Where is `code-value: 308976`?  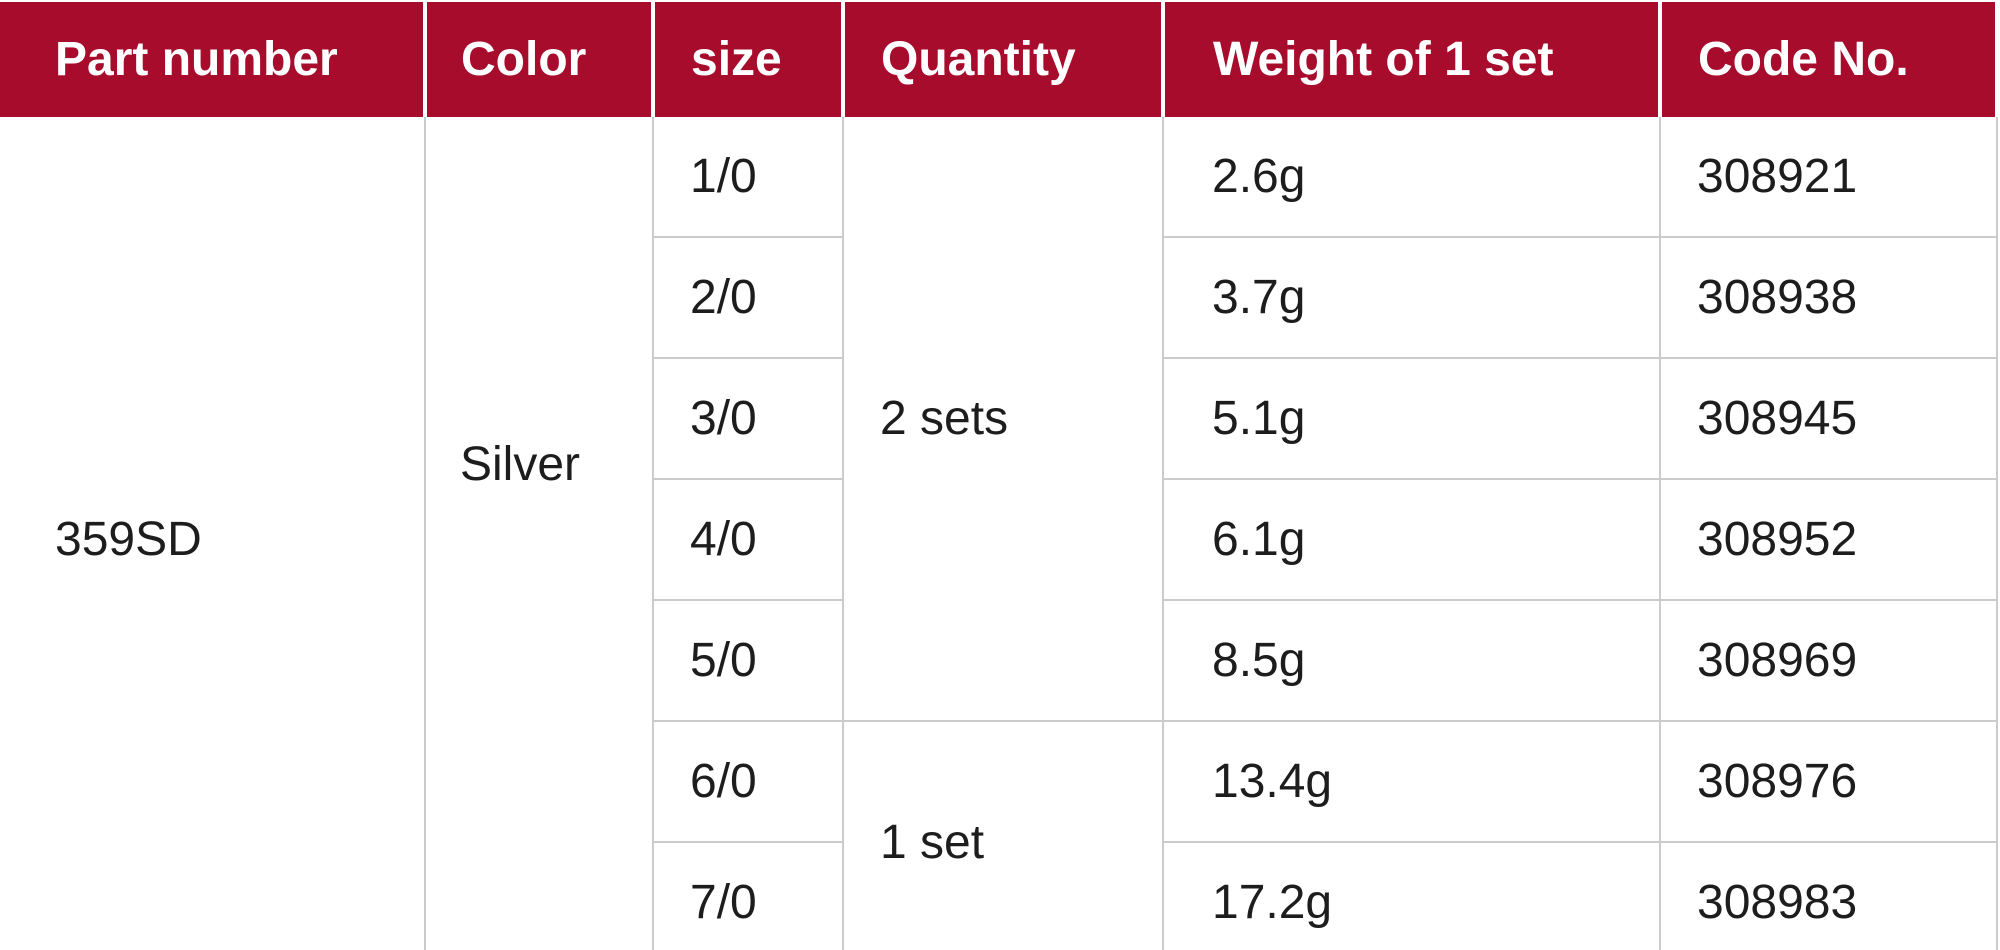 code-value: 308976 is located at coordinates (1777, 781).